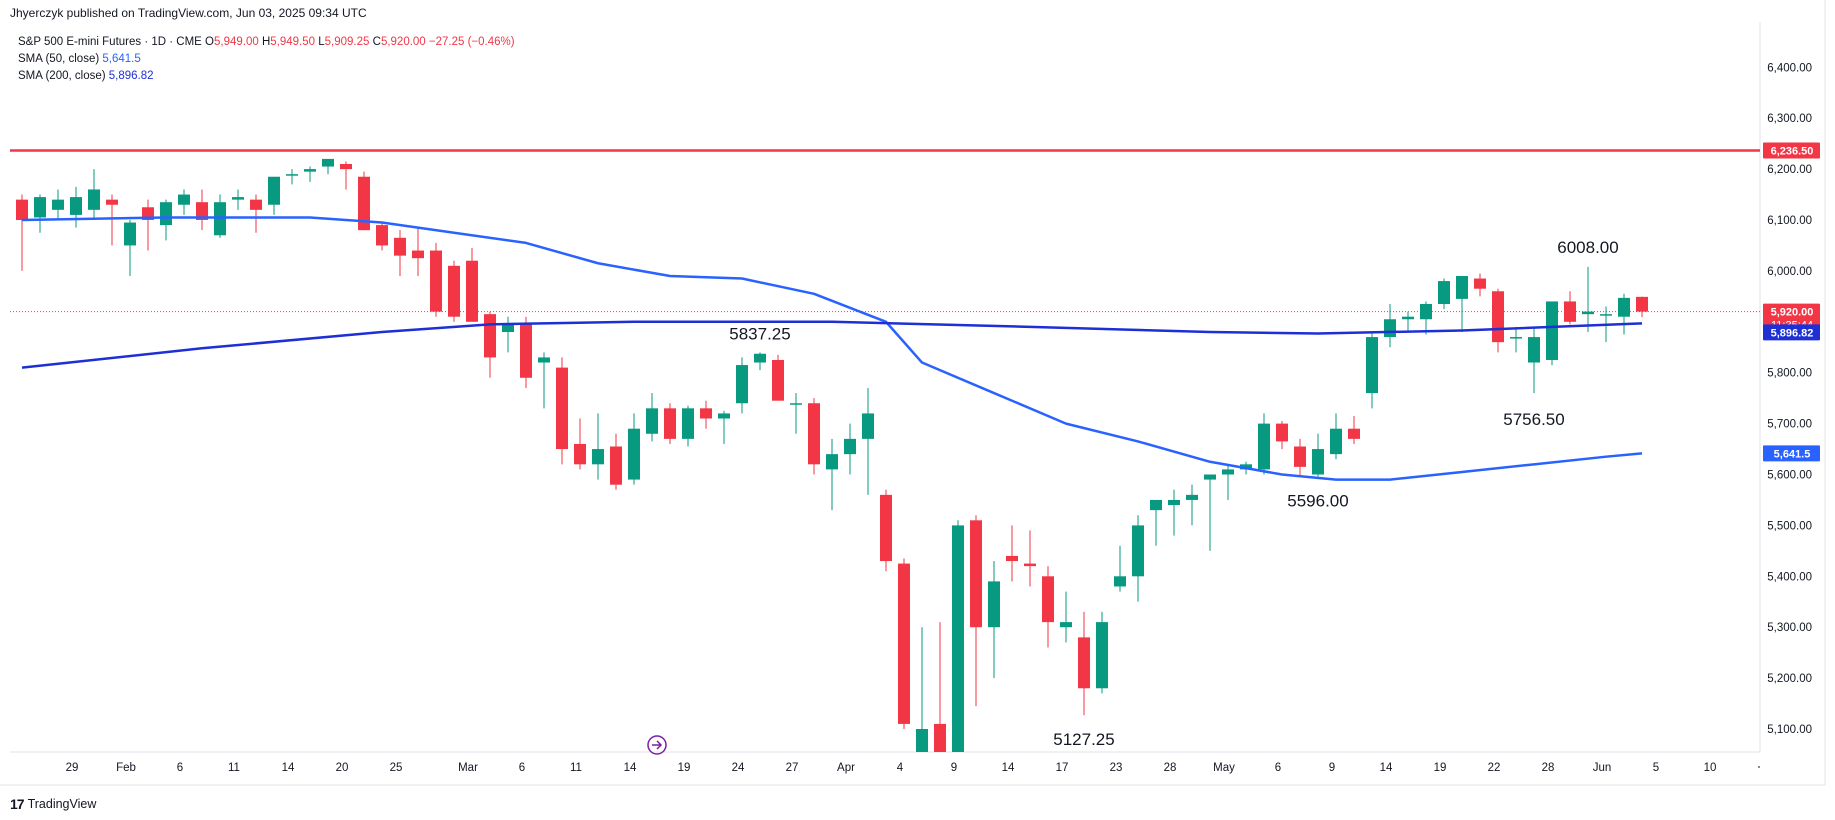 Image resolution: width=1835 pixels, height=820 pixels. What do you see at coordinates (1332, 768) in the screenshot?
I see `x-tick-label: 9` at bounding box center [1332, 768].